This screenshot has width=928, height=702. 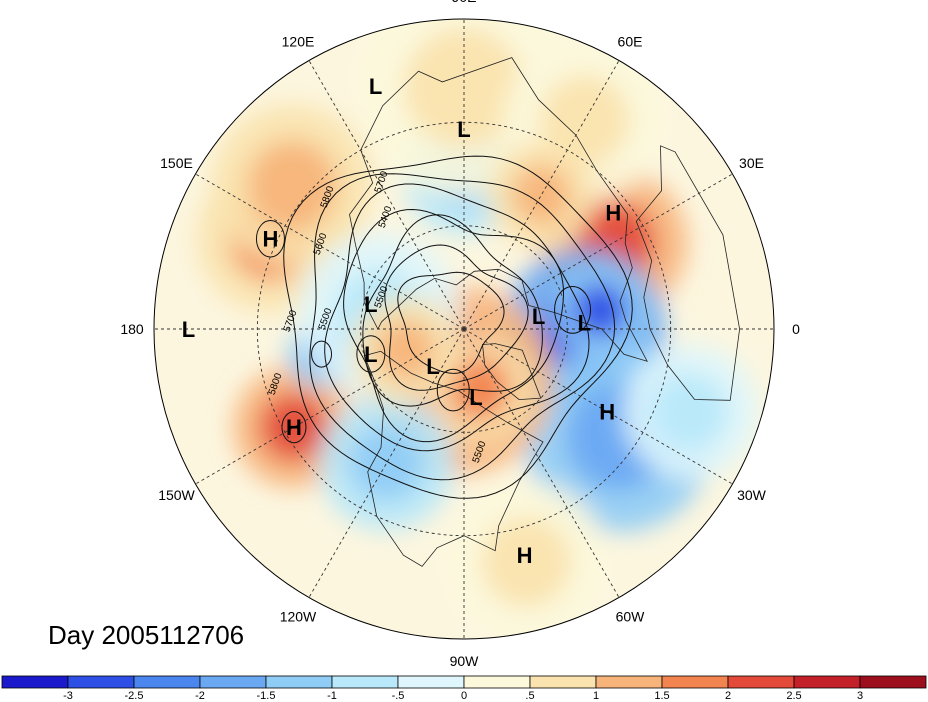 I want to click on longitude-label: 60W, so click(x=631, y=617).